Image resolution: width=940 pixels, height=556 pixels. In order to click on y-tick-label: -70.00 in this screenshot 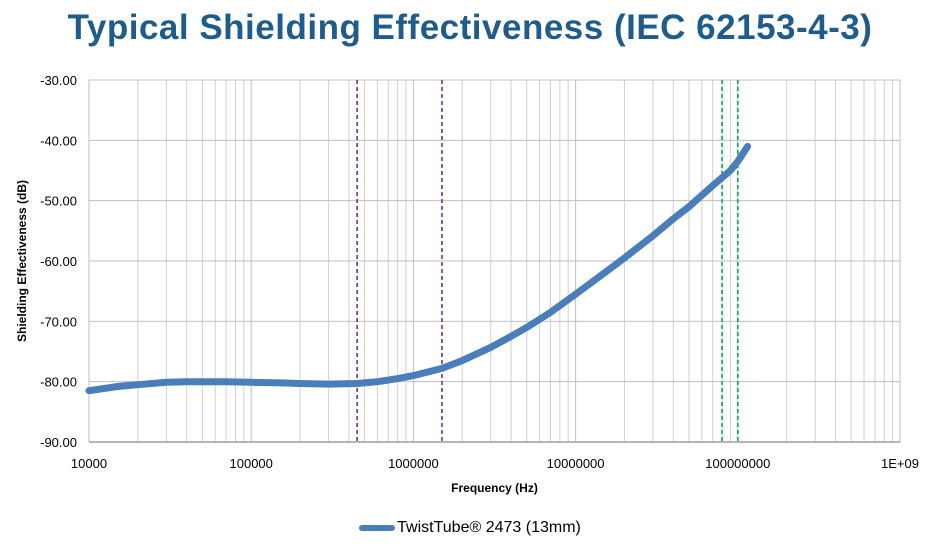, I will do `click(58, 321)`.